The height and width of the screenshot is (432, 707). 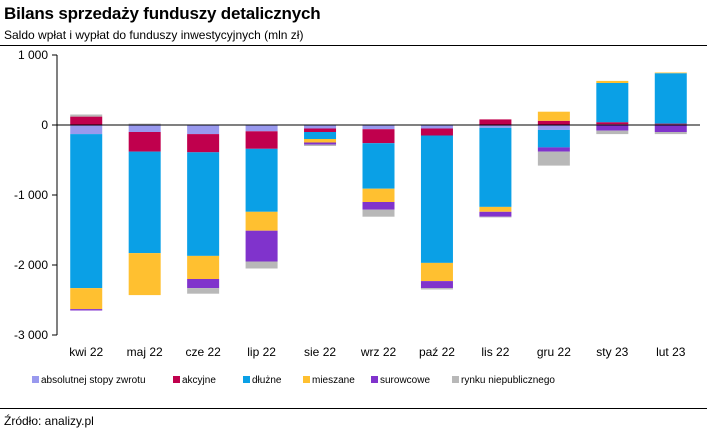 I want to click on x-tick-label: lip 22, so click(x=261, y=352).